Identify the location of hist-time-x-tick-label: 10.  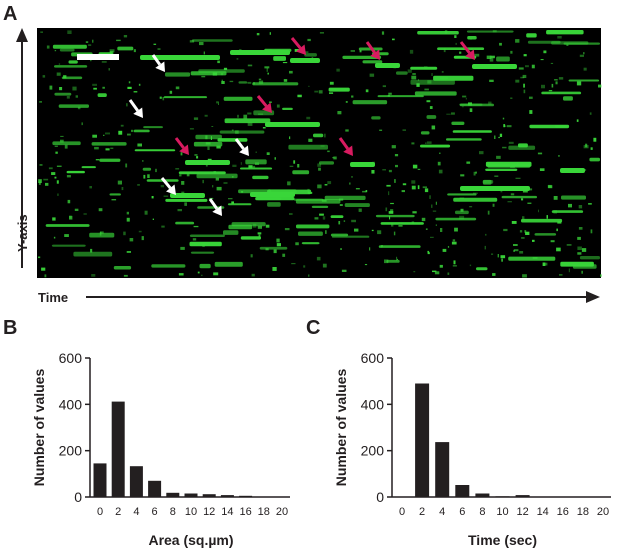
(502, 512).